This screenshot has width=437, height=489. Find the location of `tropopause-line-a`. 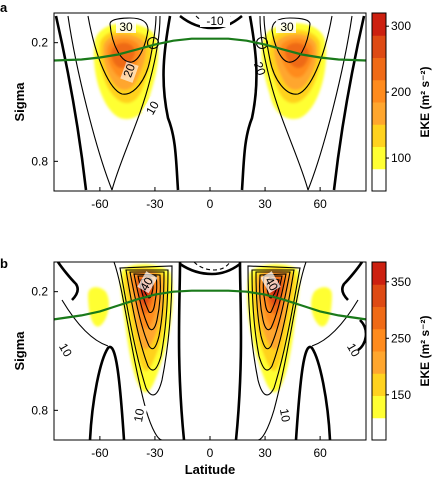

tropopause-line-a is located at coordinates (210, 49).